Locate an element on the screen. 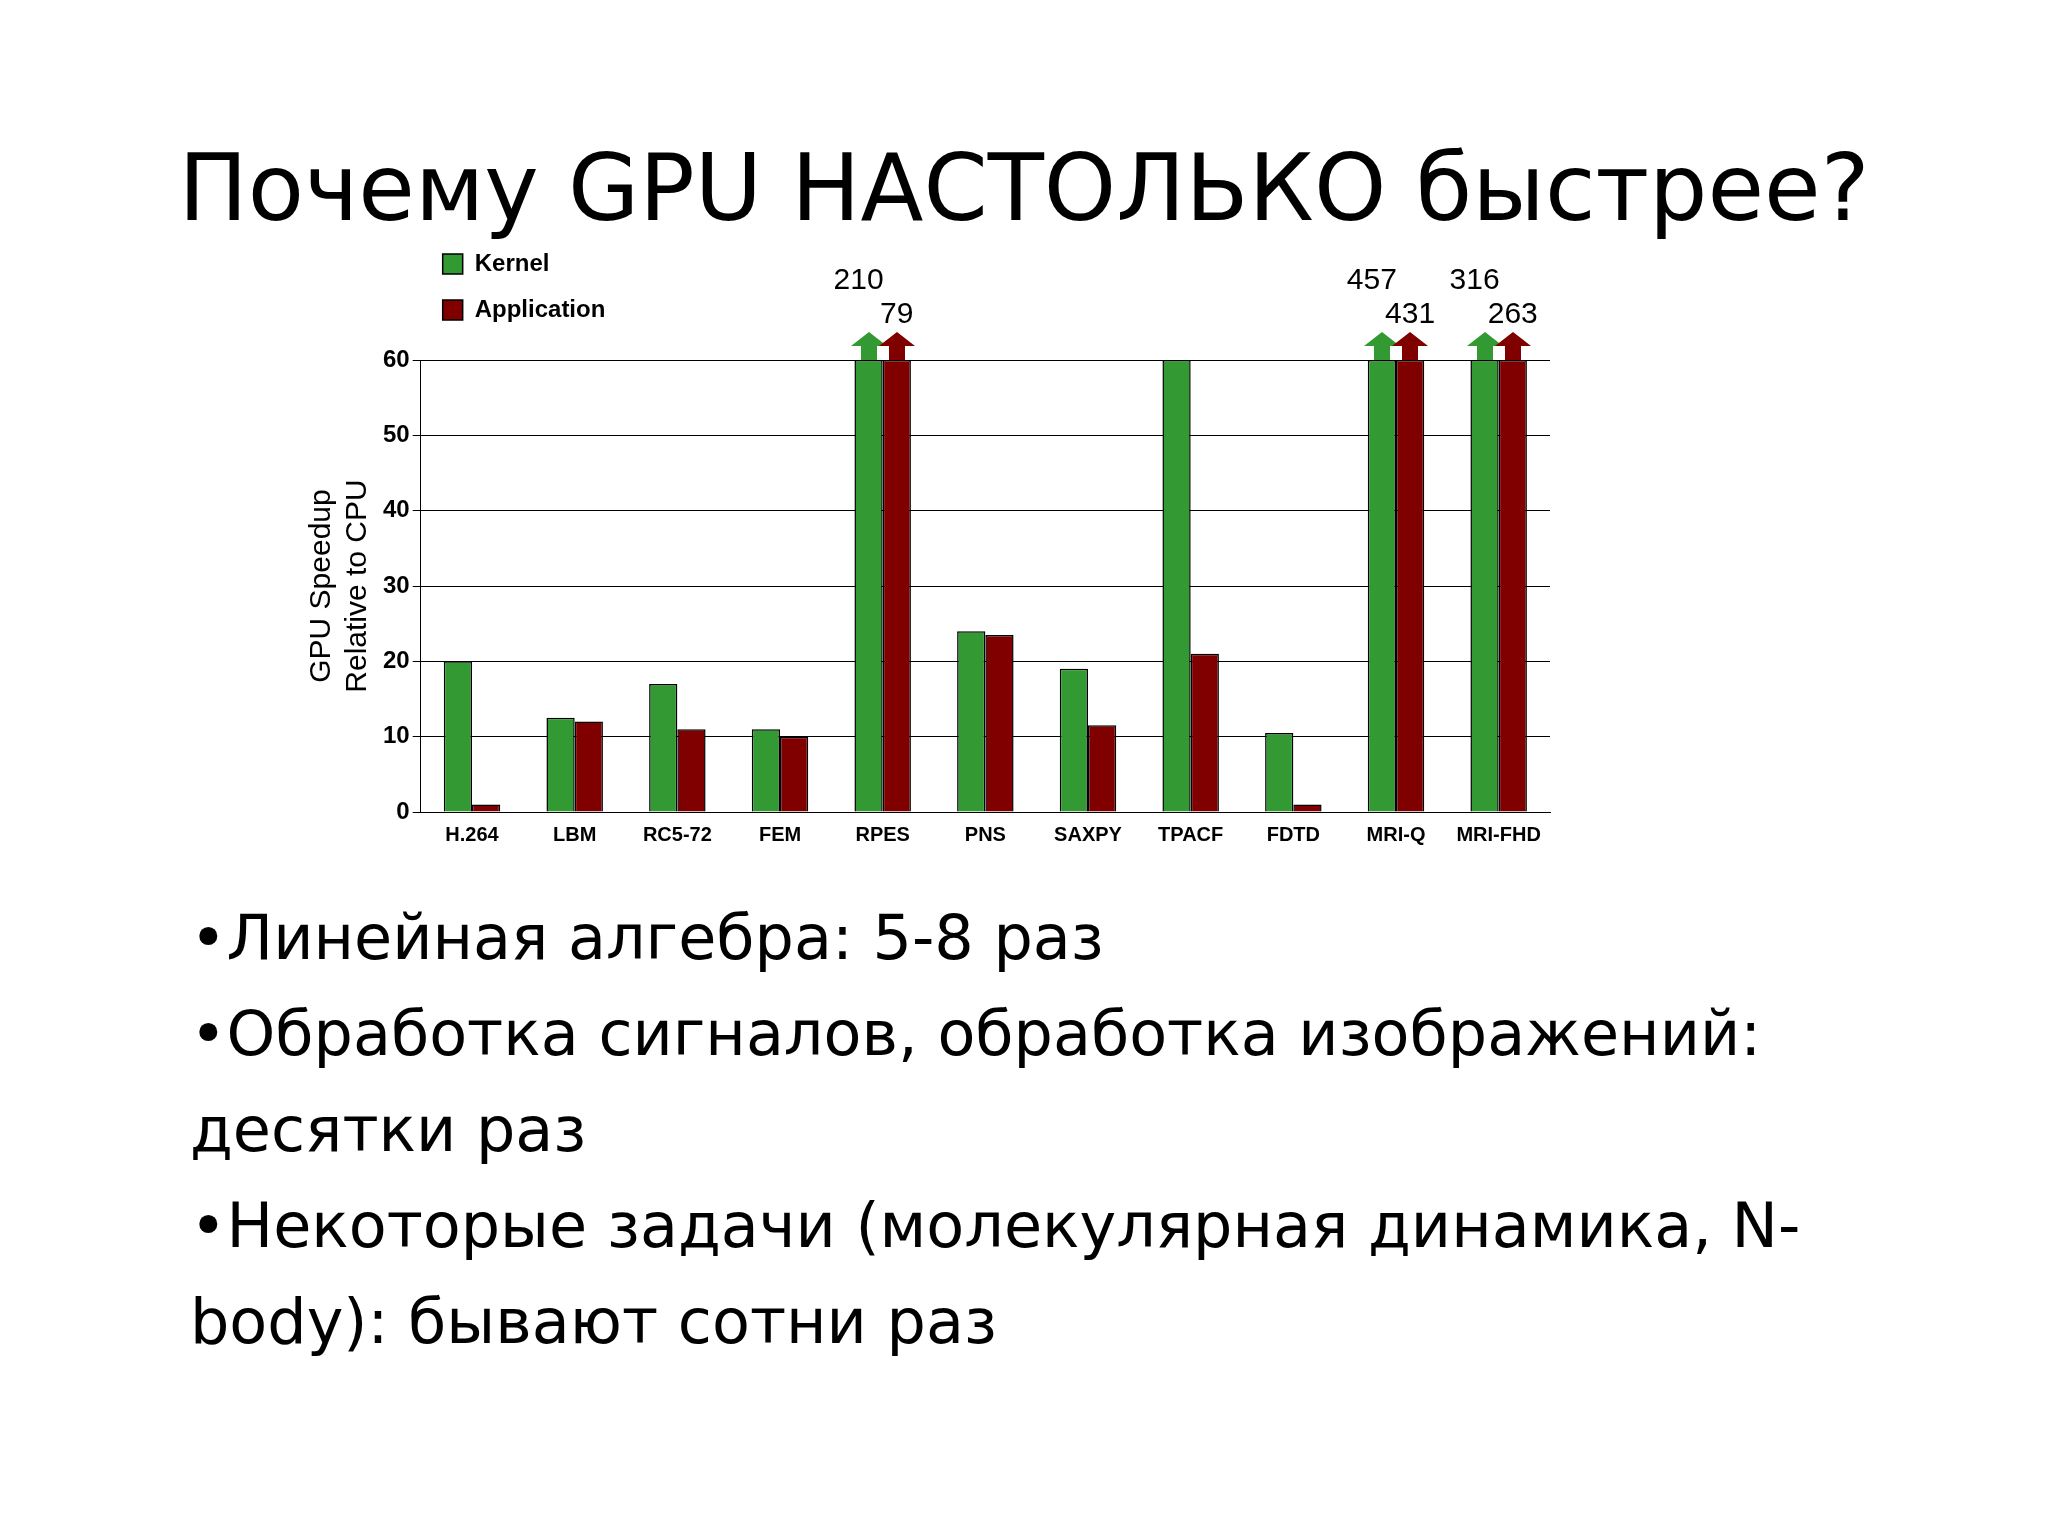 This screenshot has width=2048, height=1536. x-tick-label: FEM is located at coordinates (780, 833).